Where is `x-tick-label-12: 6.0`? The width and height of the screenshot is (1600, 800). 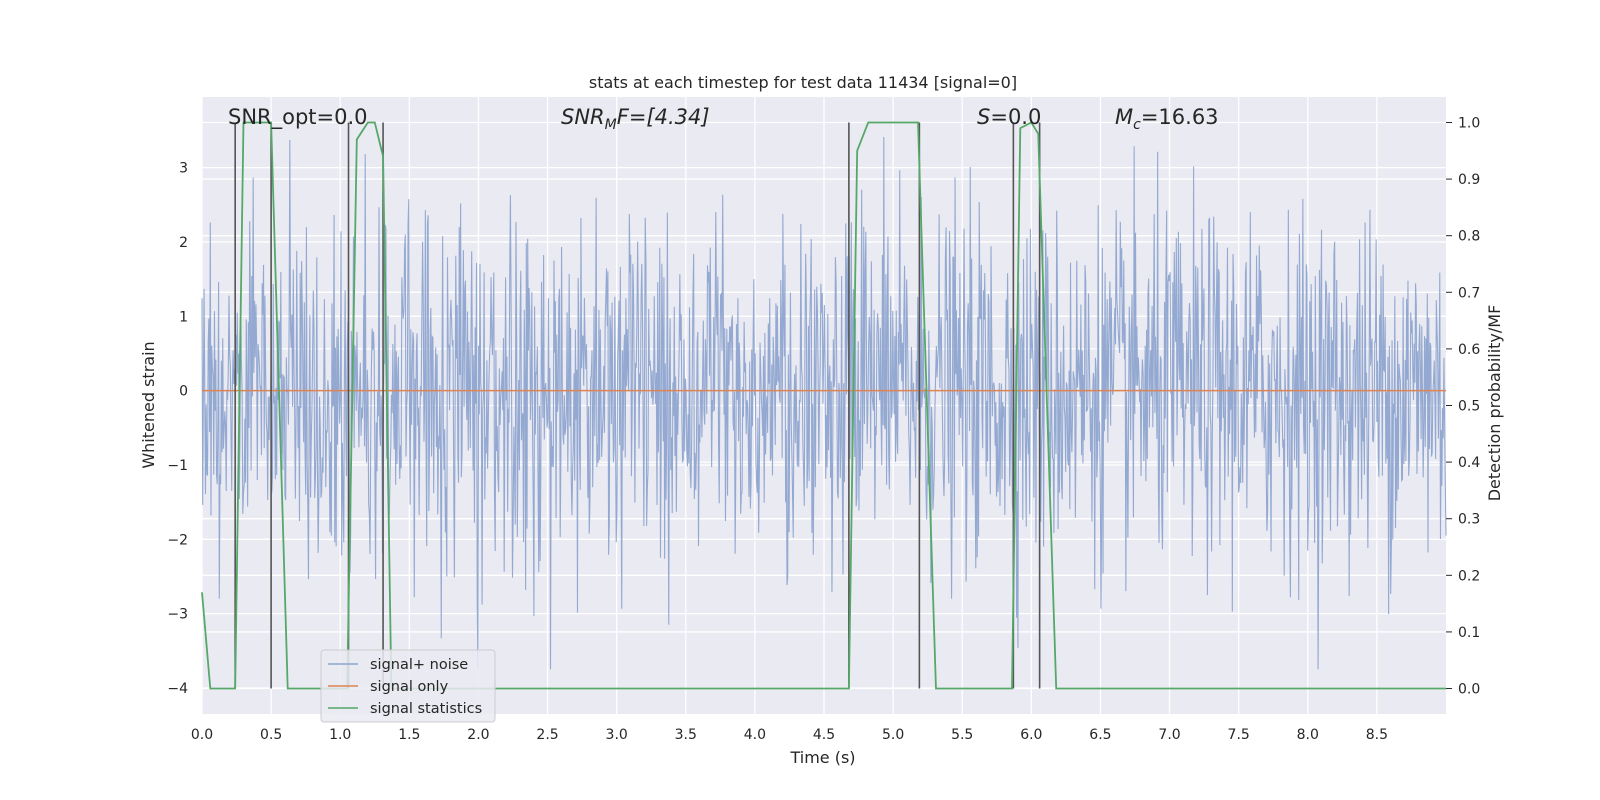
x-tick-label-12: 6.0 is located at coordinates (1031, 735).